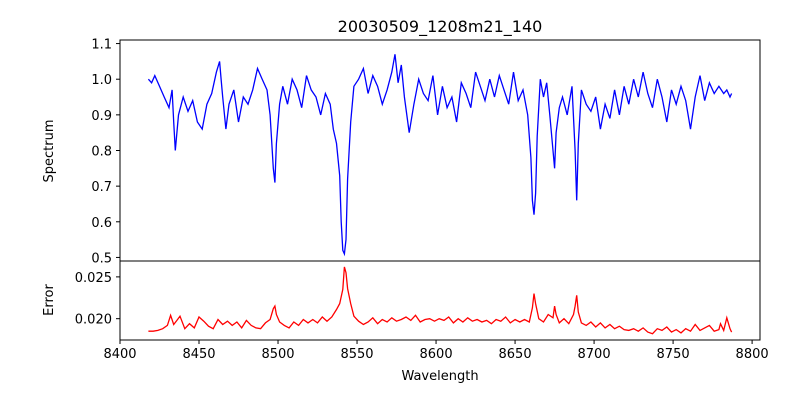  What do you see at coordinates (673, 354) in the screenshot?
I see `x-tick-label: 8750` at bounding box center [673, 354].